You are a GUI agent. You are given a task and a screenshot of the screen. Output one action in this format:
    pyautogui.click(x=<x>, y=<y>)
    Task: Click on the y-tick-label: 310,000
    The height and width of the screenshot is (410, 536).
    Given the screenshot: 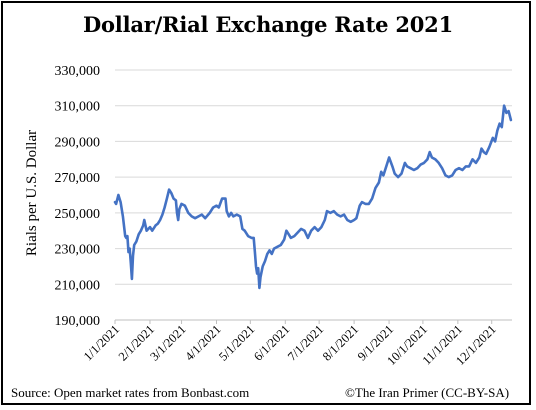 What is the action you would take?
    pyautogui.click(x=78, y=107)
    